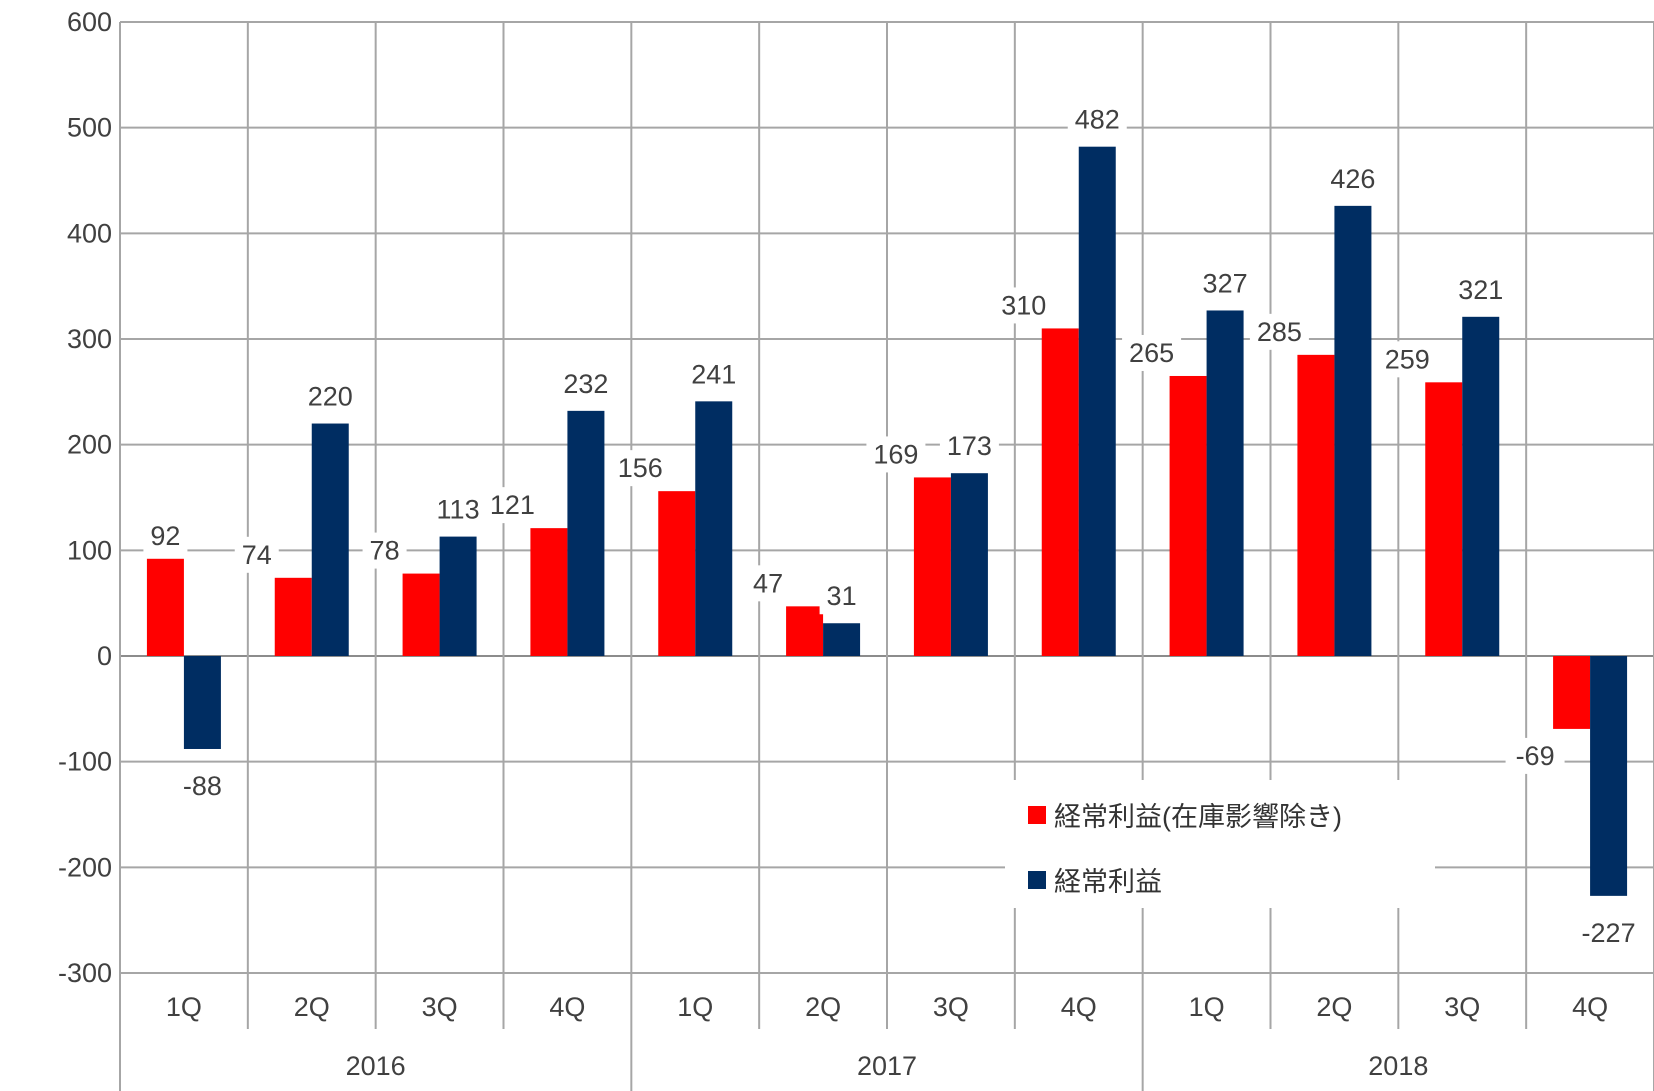 The image size is (1654, 1091). I want to click on legend-swatch-ordinary, so click(1037, 880).